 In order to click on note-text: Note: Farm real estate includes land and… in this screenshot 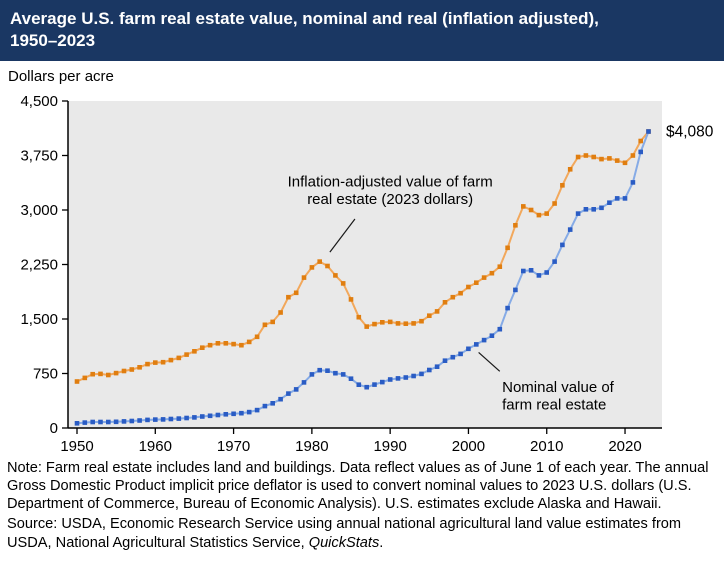, I will do `click(361, 486)`.